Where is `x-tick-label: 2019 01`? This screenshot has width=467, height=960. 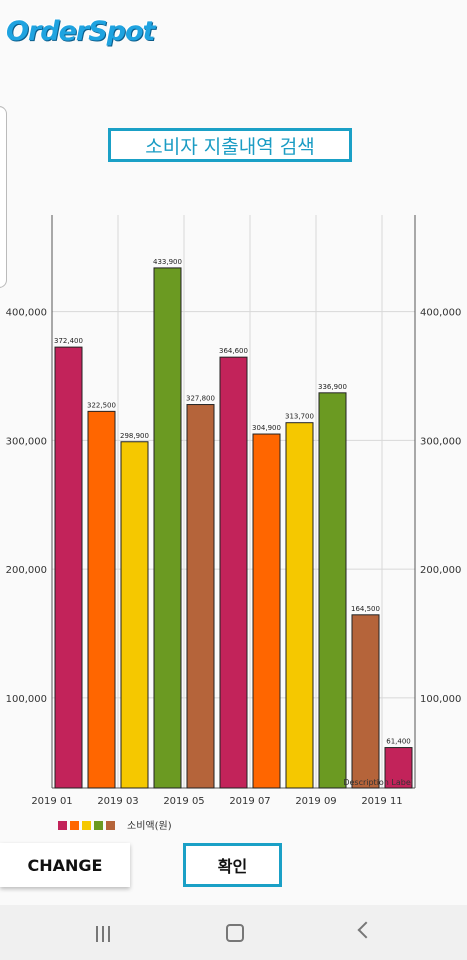
x-tick-label: 2019 01 is located at coordinates (51, 801).